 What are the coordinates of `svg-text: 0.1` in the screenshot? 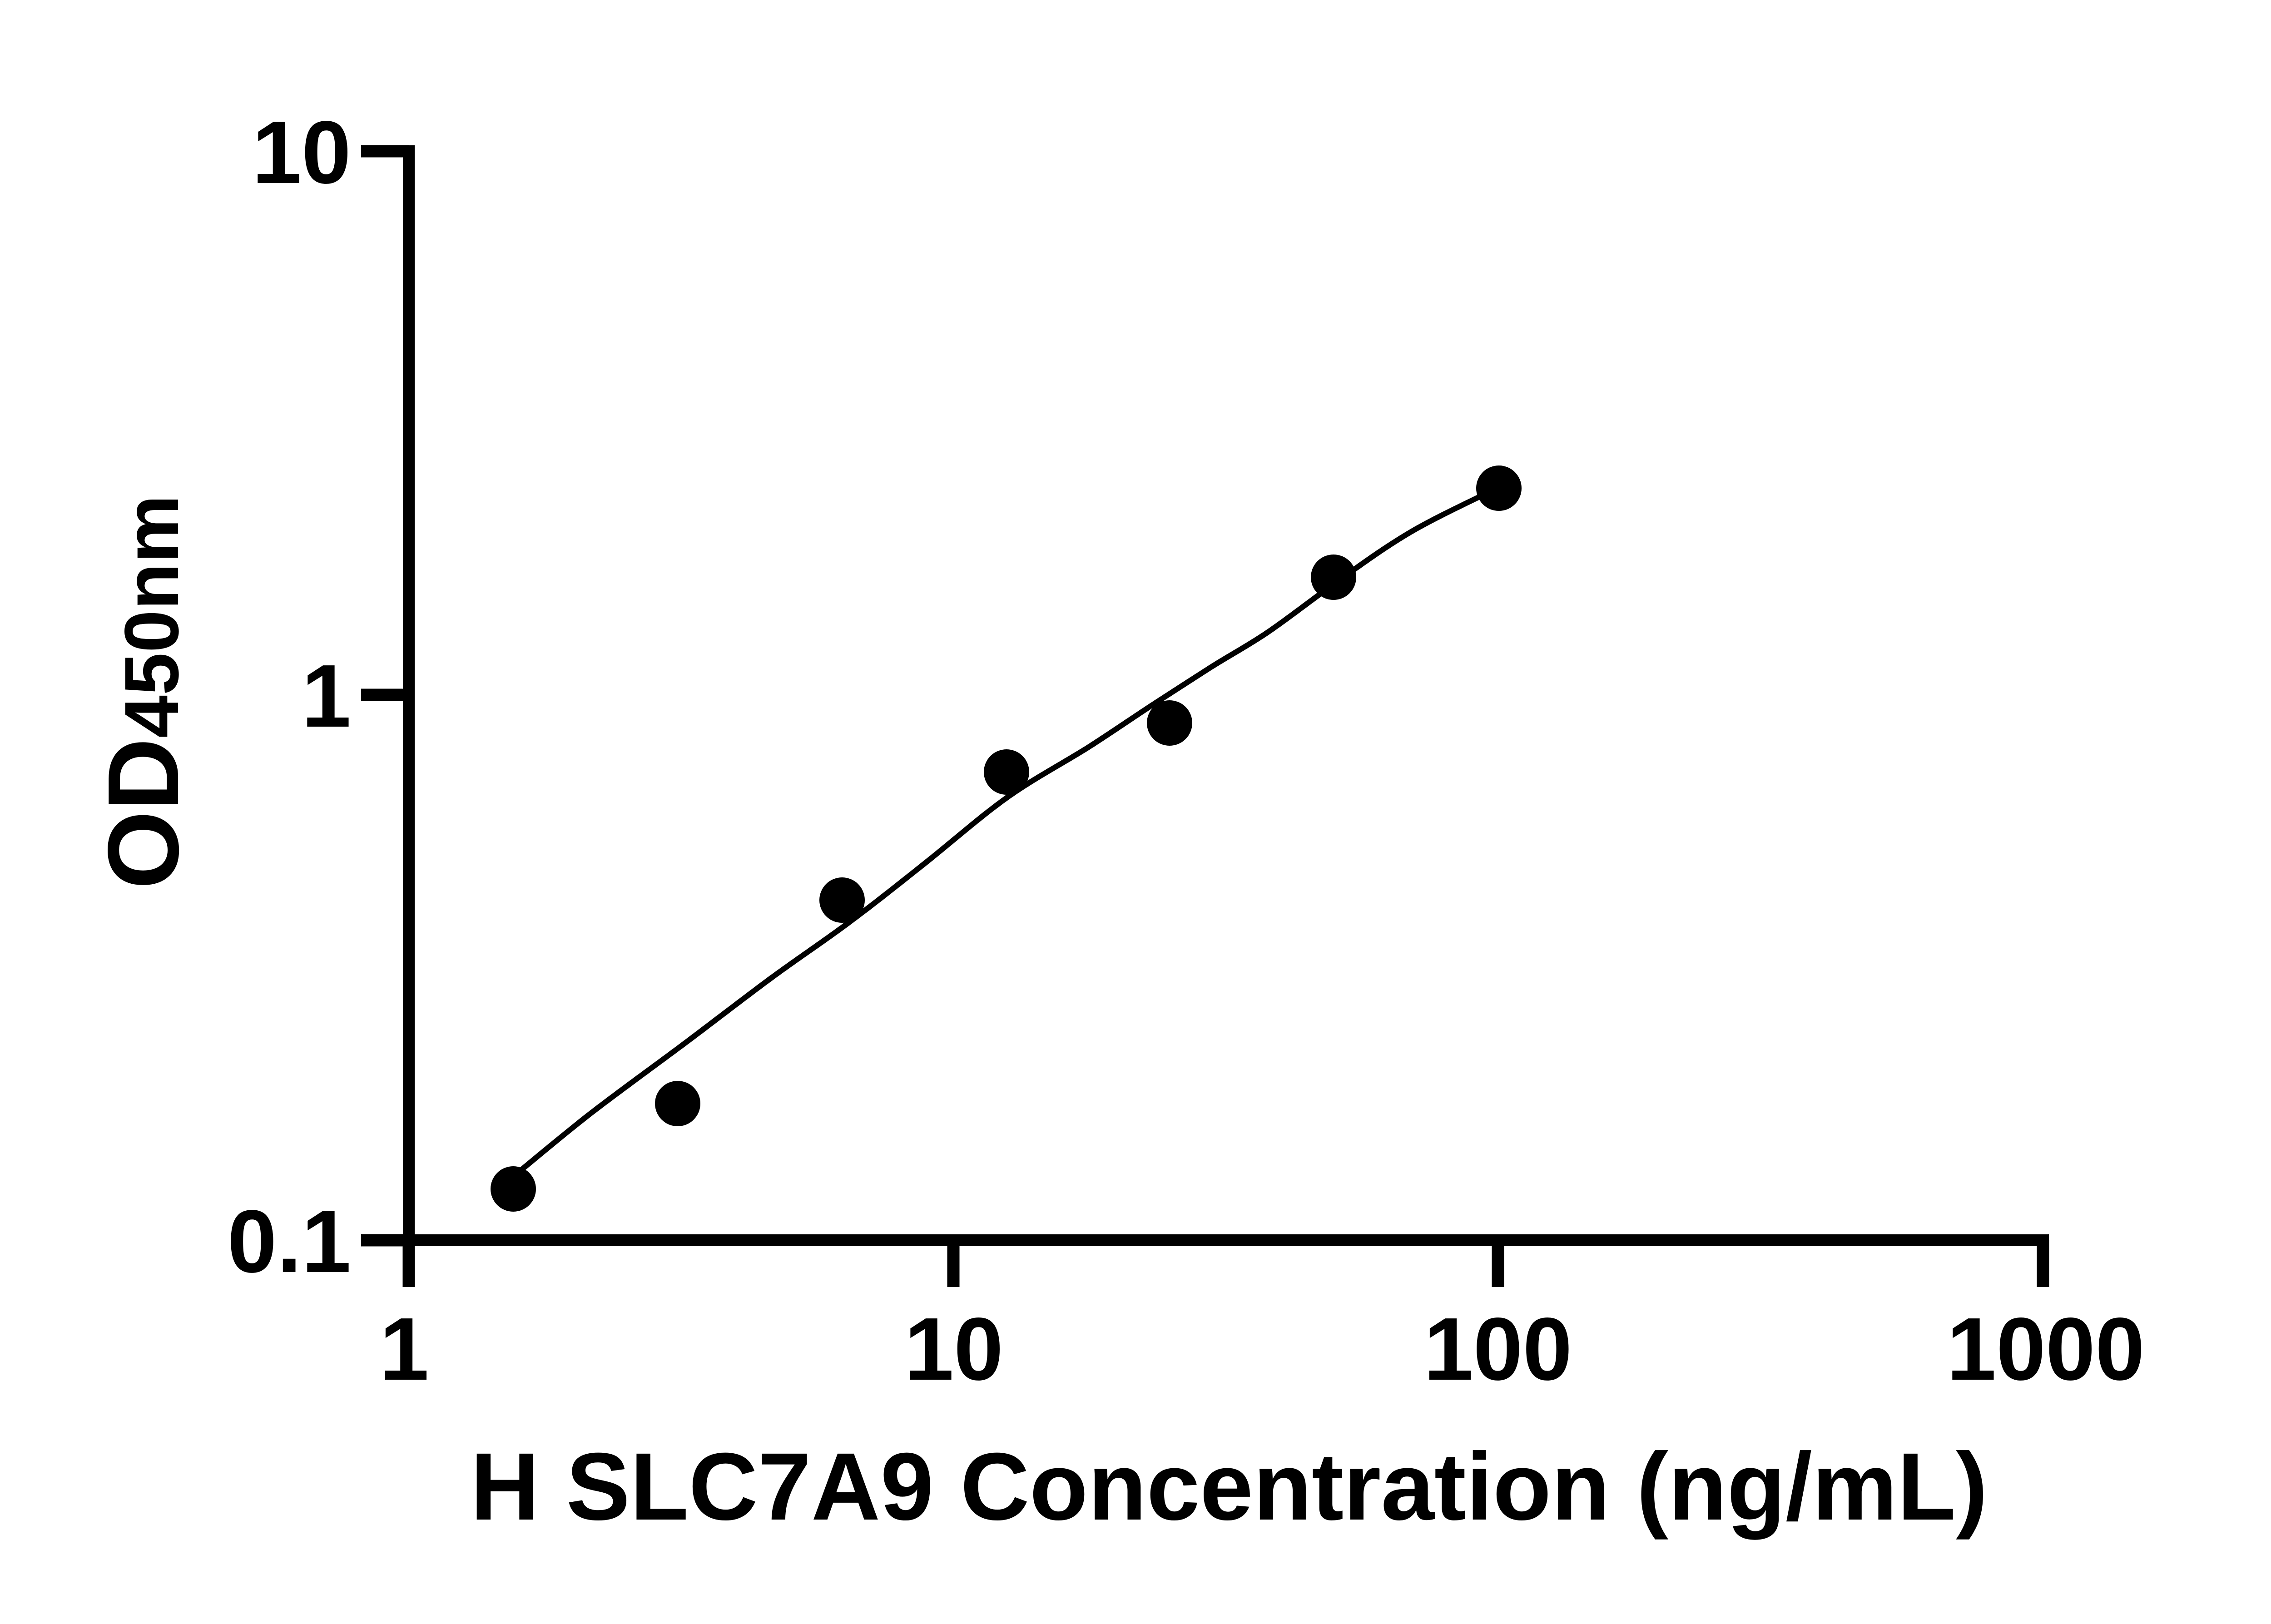 It's located at (289, 1241).